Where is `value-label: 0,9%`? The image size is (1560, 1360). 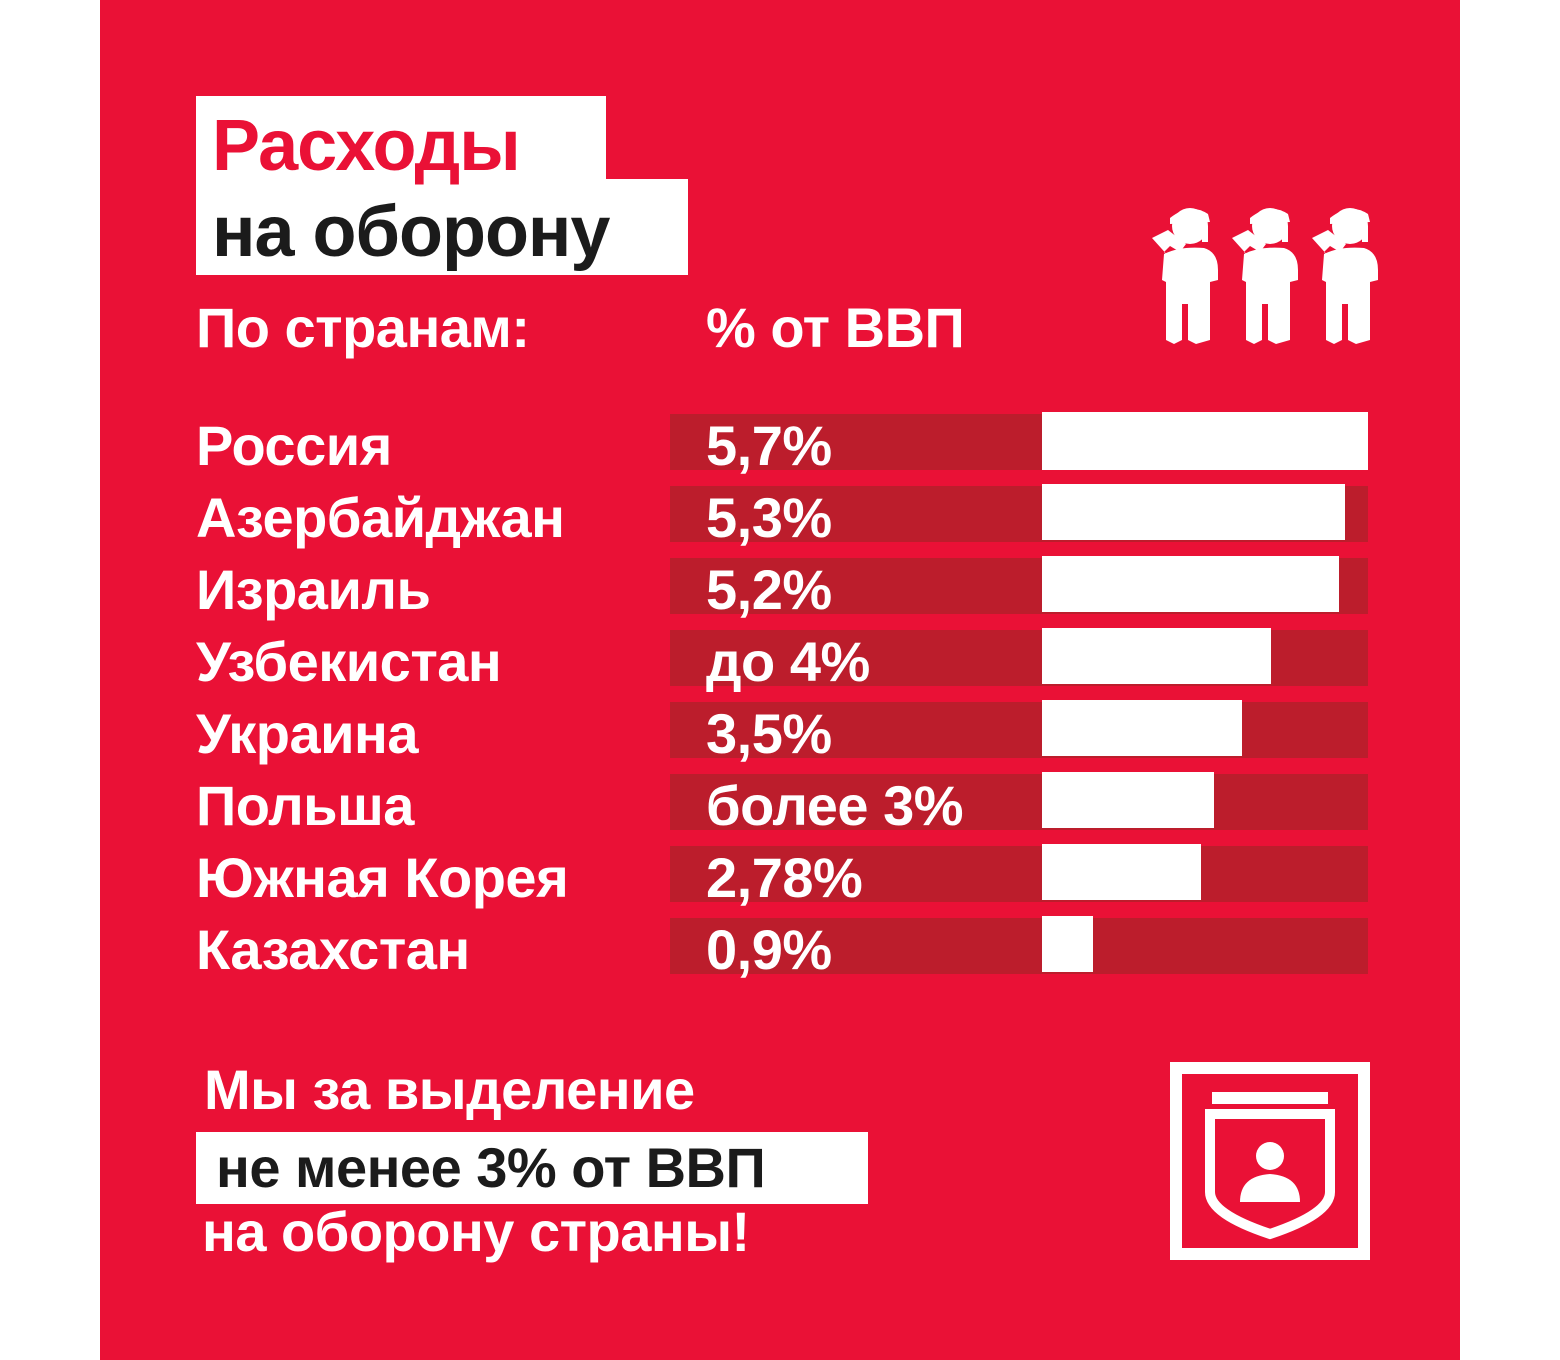 value-label: 0,9% is located at coordinates (769, 949).